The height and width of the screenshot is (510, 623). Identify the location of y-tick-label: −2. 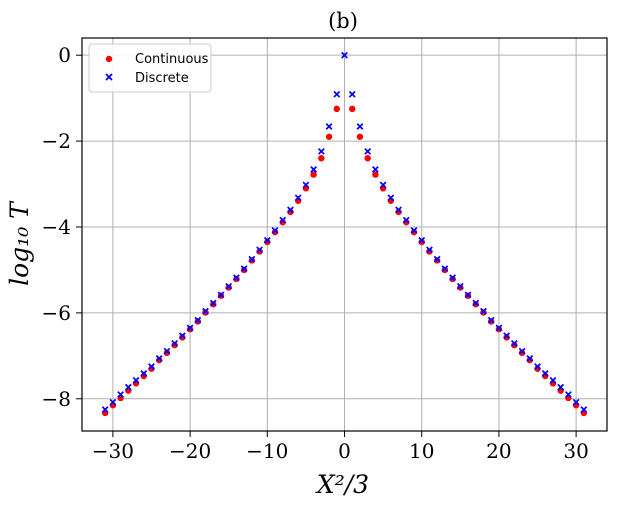
(56, 141).